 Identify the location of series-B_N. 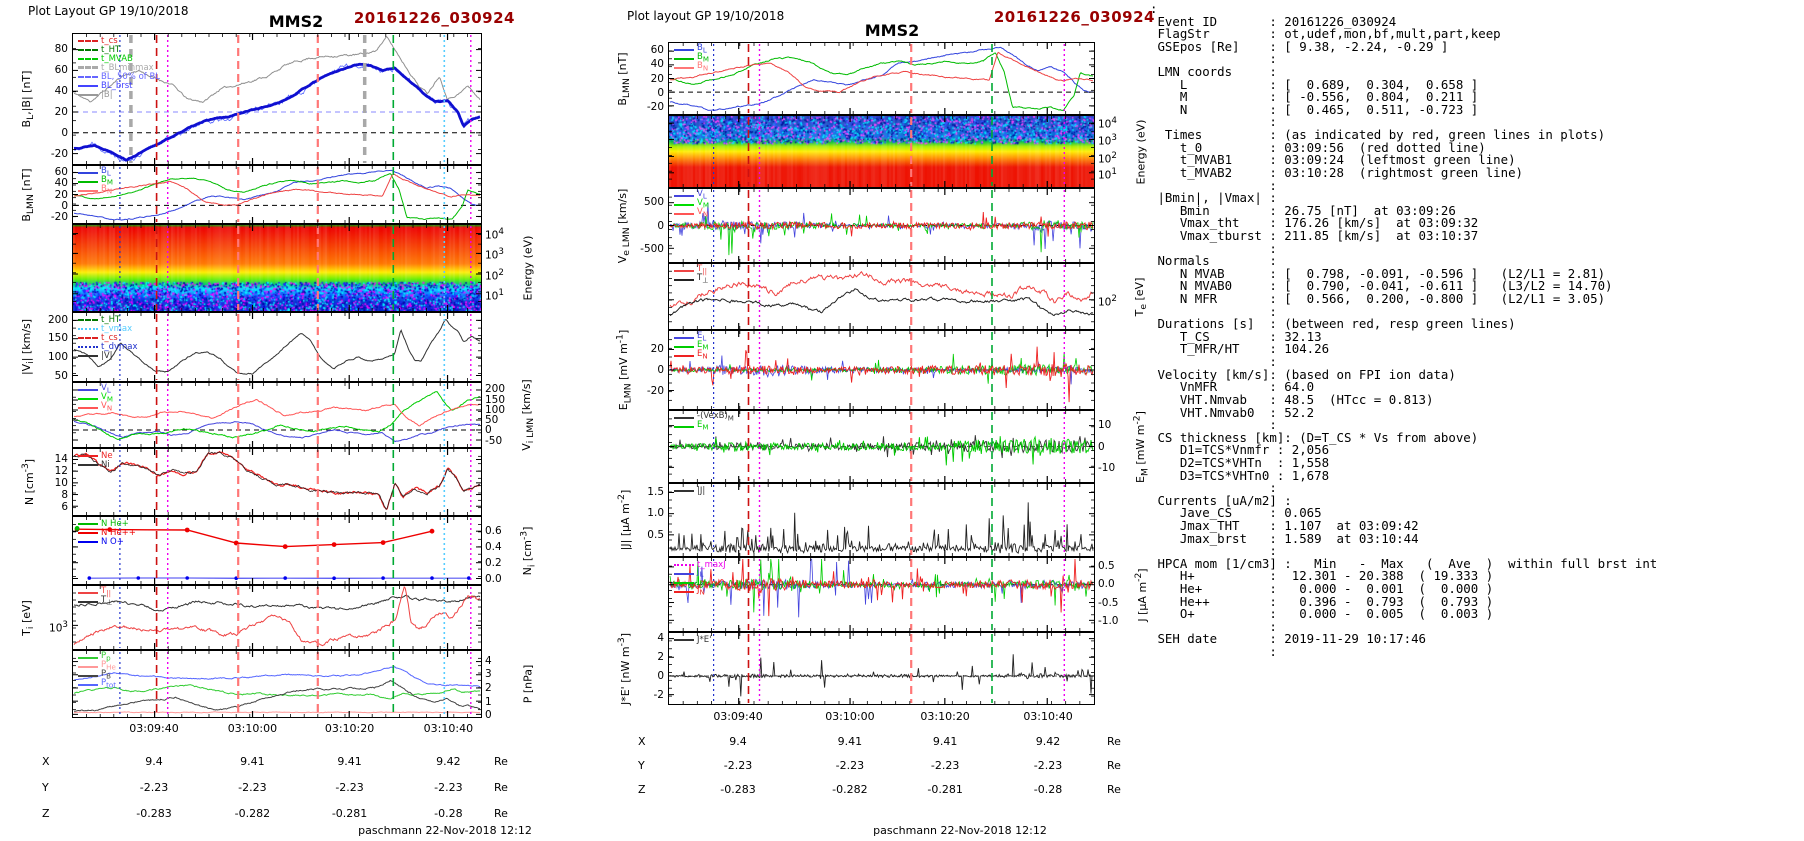
(881, 72).